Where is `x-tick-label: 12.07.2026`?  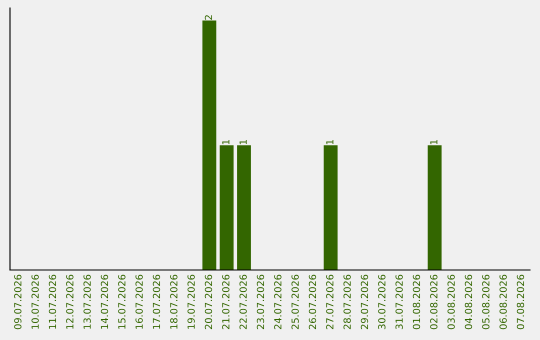
x-tick-label: 12.07.2026 is located at coordinates (70, 301).